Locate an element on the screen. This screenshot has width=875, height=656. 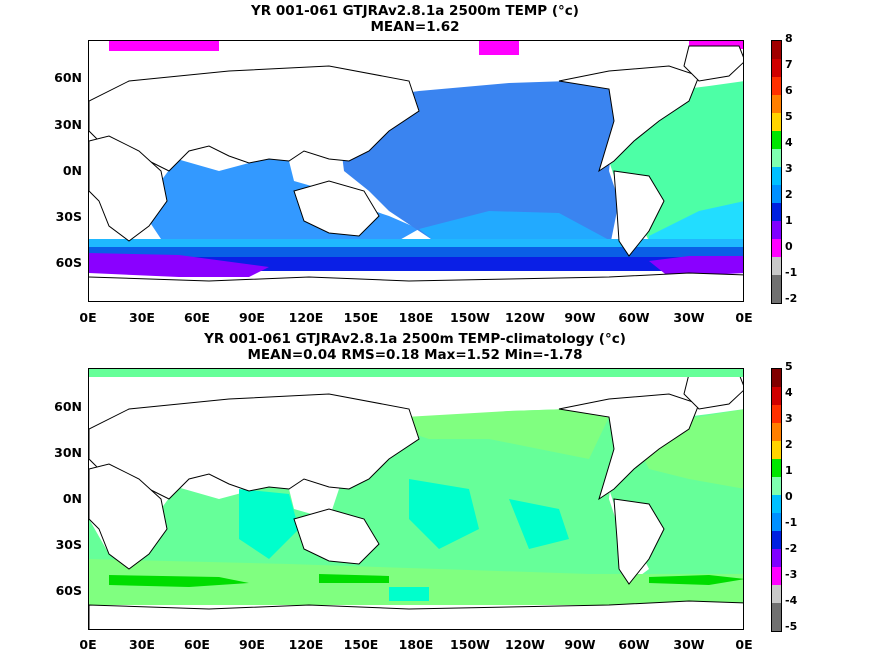
panel2-cbar-label: 0 is located at coordinates (789, 496).